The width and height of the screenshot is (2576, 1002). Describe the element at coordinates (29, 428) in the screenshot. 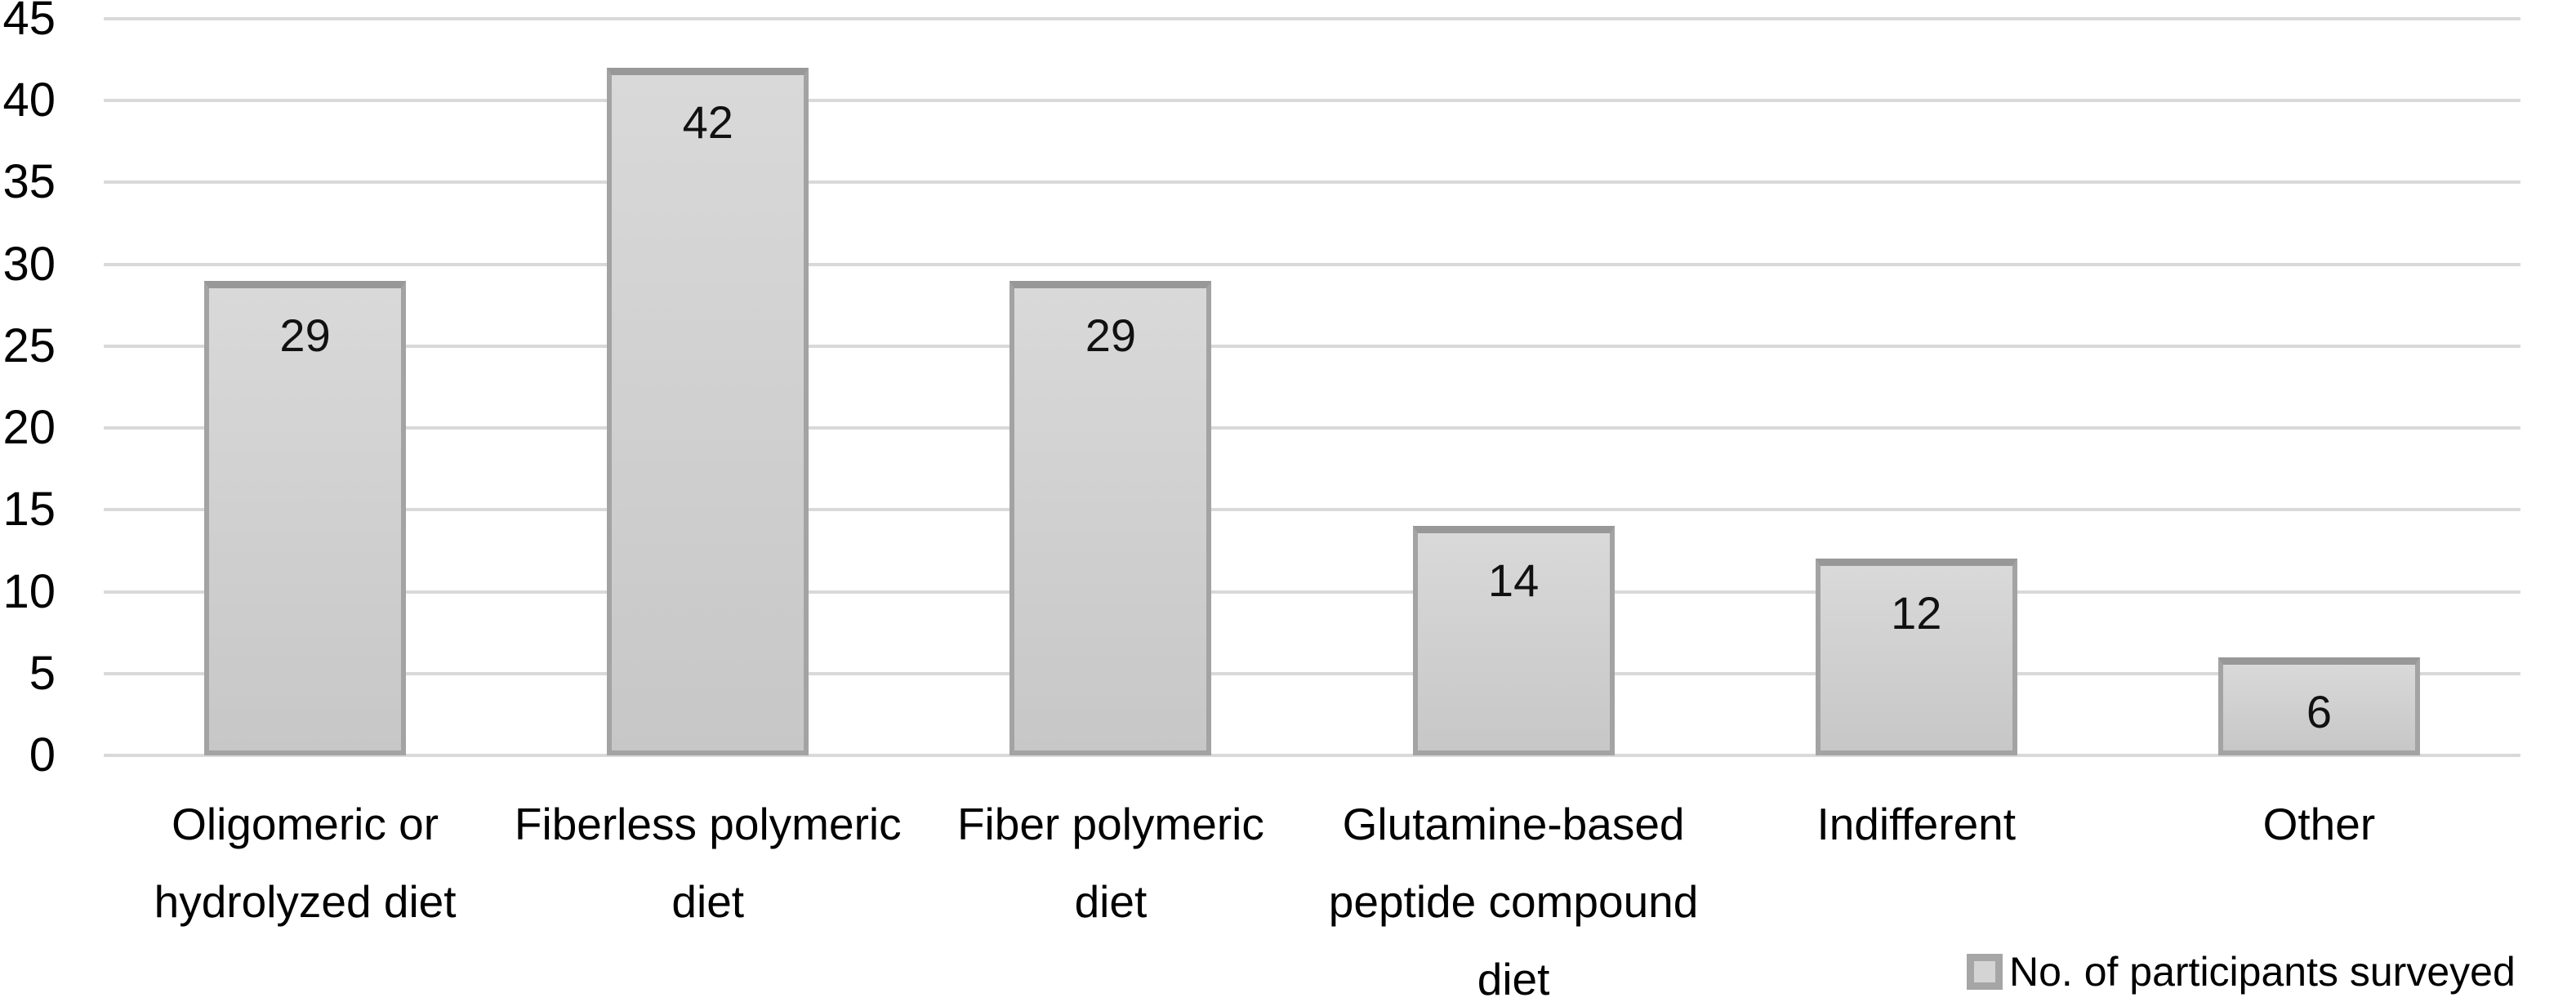

I see `y-tick-label: 20` at that location.